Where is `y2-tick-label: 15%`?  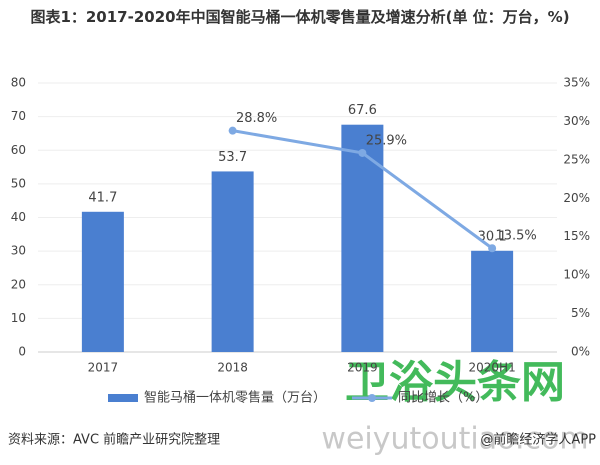
y2-tick-label: 15% is located at coordinates (576, 236).